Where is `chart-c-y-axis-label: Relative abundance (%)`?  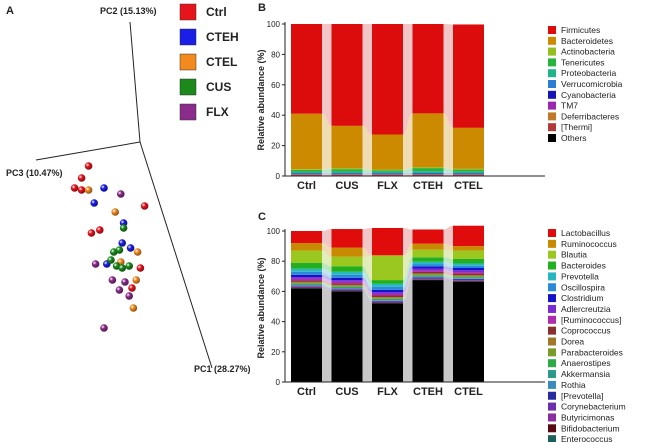 chart-c-y-axis-label: Relative abundance (%) is located at coordinates (261, 307).